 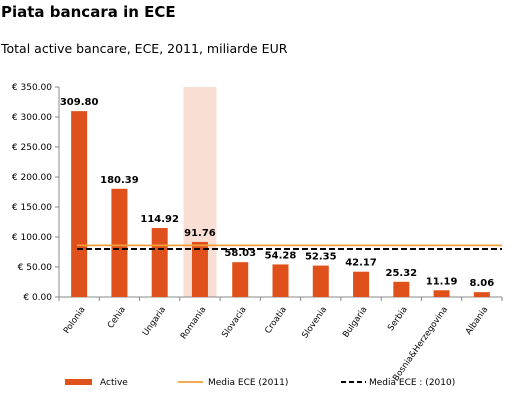 I want to click on data-label: 54.28, so click(x=281, y=255).